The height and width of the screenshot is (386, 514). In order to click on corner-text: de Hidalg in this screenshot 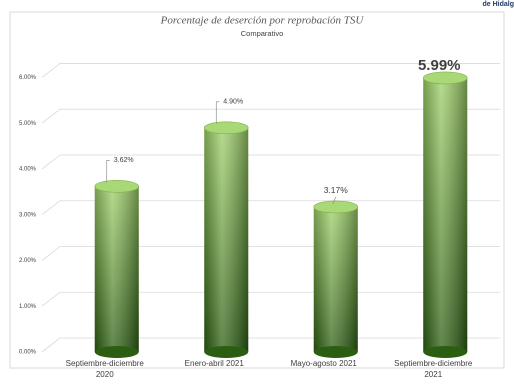, I will do `click(498, 4)`.